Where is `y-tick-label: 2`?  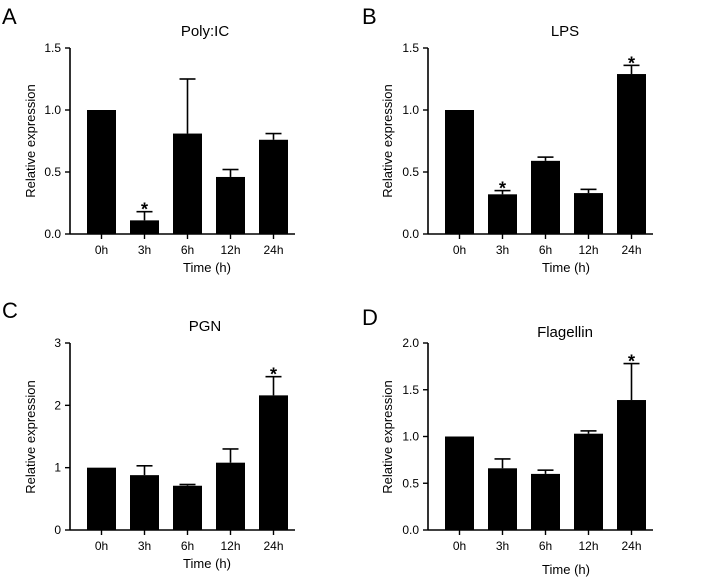
y-tick-label: 2 is located at coordinates (57, 405).